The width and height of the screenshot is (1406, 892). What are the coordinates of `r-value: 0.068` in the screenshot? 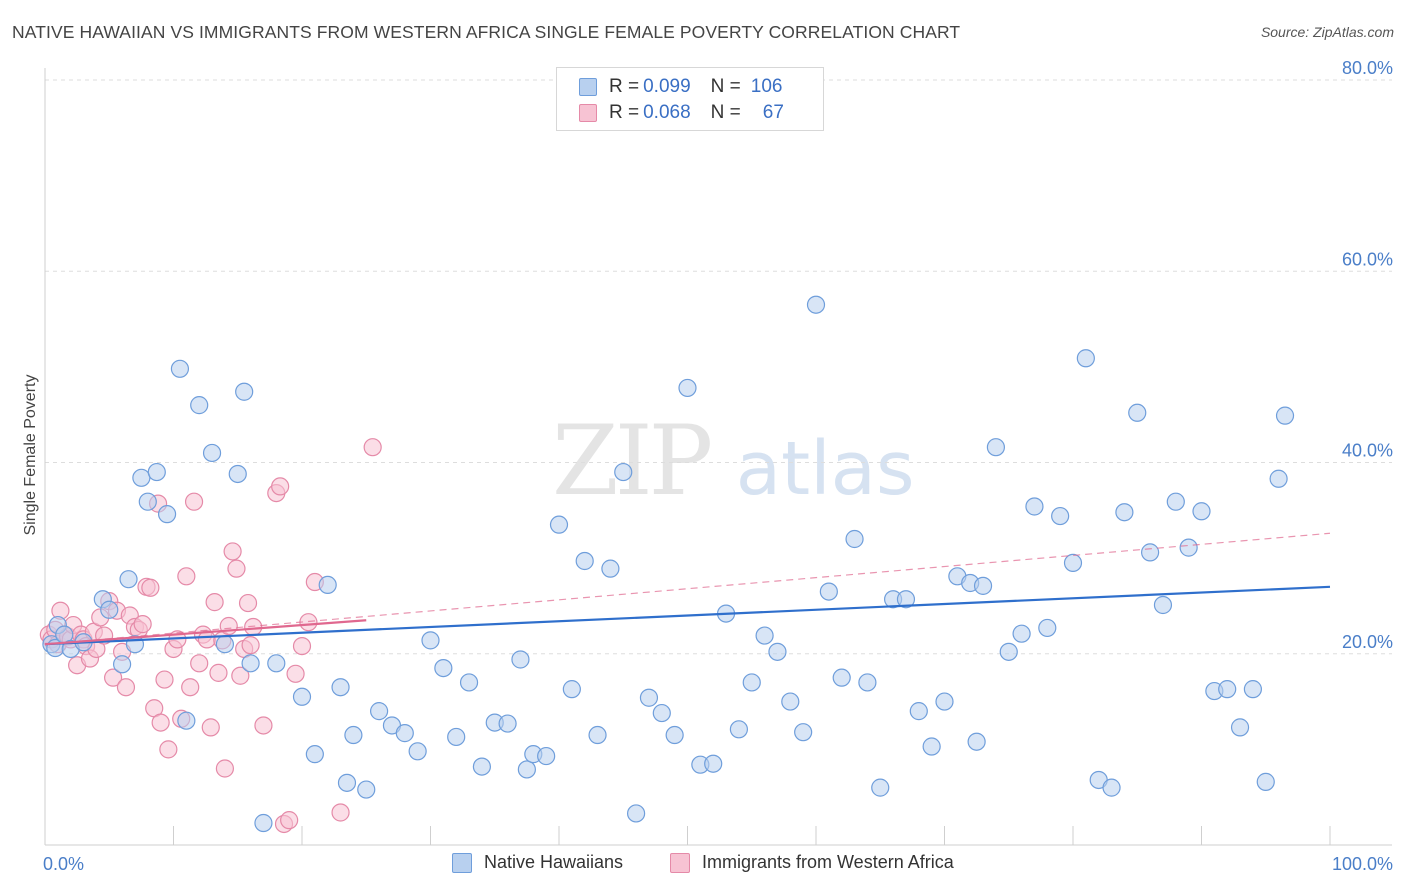 It's located at (667, 112).